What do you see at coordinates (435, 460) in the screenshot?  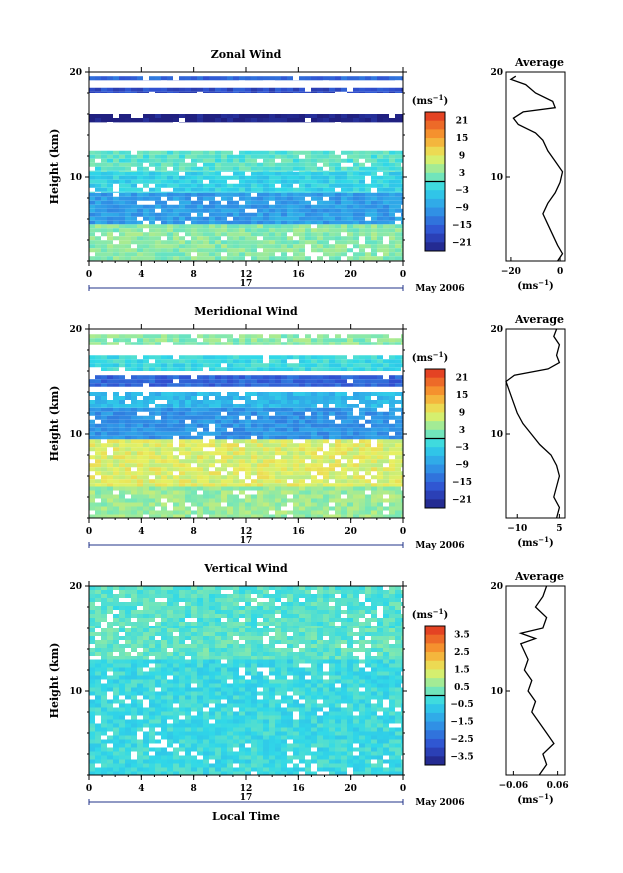 I see `colorbar-segment` at bounding box center [435, 460].